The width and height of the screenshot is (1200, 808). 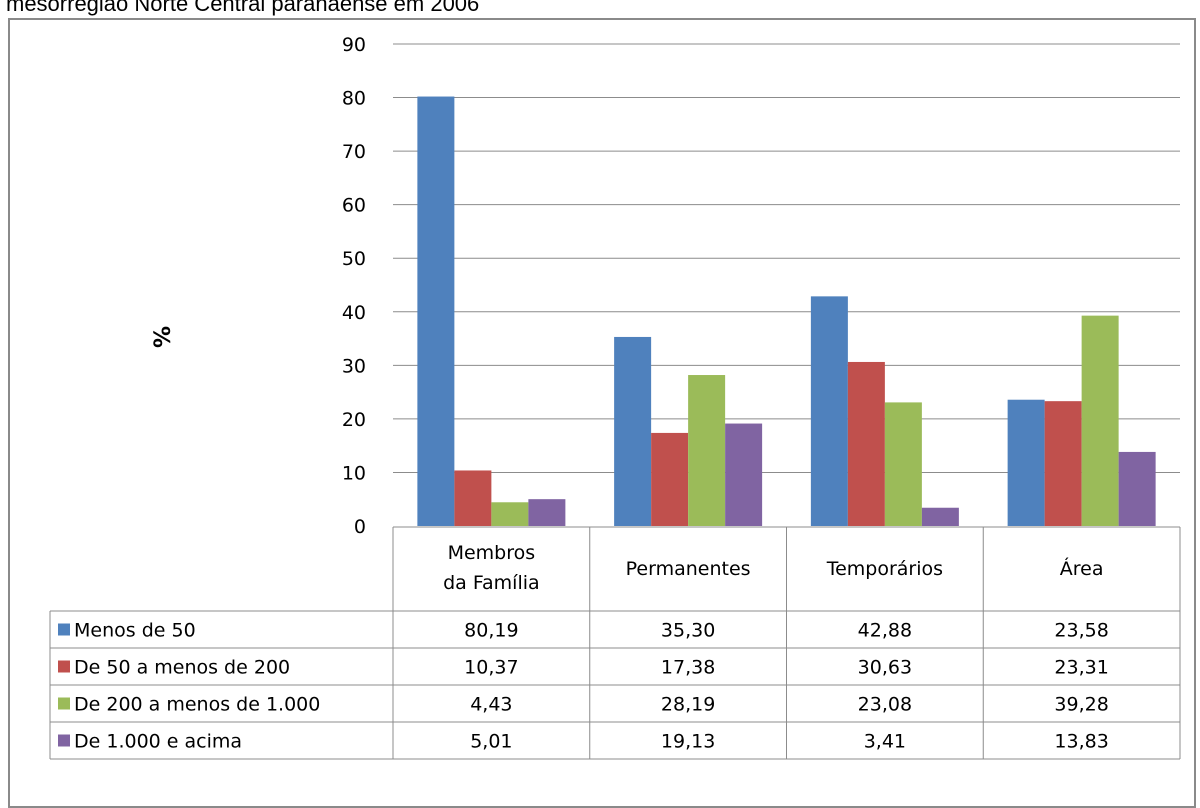 What do you see at coordinates (354, 286) in the screenshot?
I see `y-axis-ticks: 0 10 20 30 40 50 60 70 80 90` at bounding box center [354, 286].